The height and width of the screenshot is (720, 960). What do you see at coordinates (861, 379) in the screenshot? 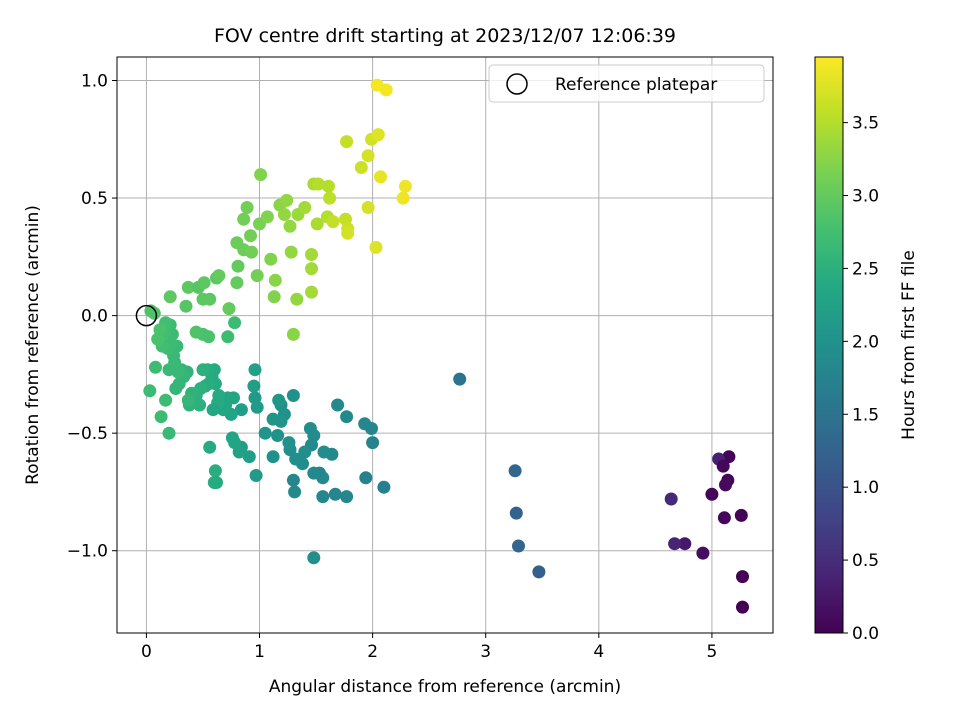
I see `colorbar-ticks: 0.0 0.5 1.0 1.5 2.0 2.5 3.0 3.5` at bounding box center [861, 379].